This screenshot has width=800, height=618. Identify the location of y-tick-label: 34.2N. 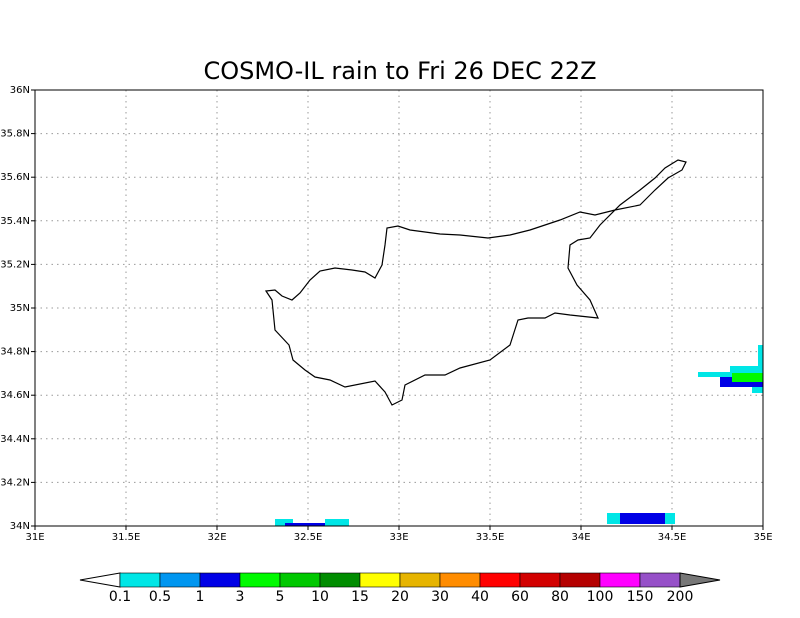
(15, 482).